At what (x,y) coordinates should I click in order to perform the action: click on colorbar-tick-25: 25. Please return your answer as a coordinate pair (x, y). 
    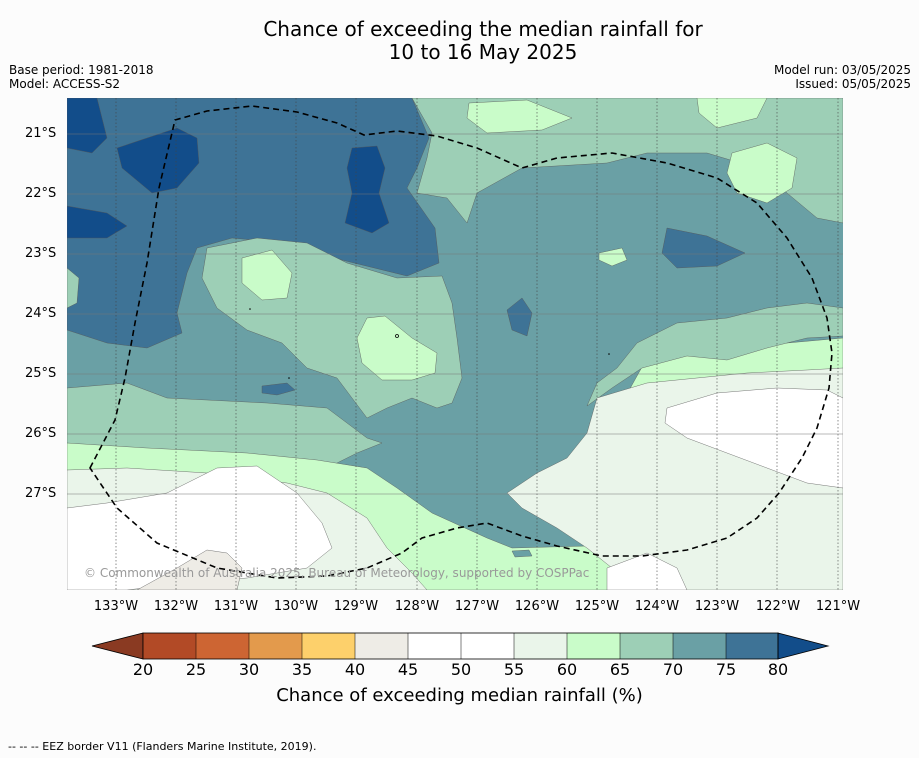
    Looking at the image, I should click on (196, 669).